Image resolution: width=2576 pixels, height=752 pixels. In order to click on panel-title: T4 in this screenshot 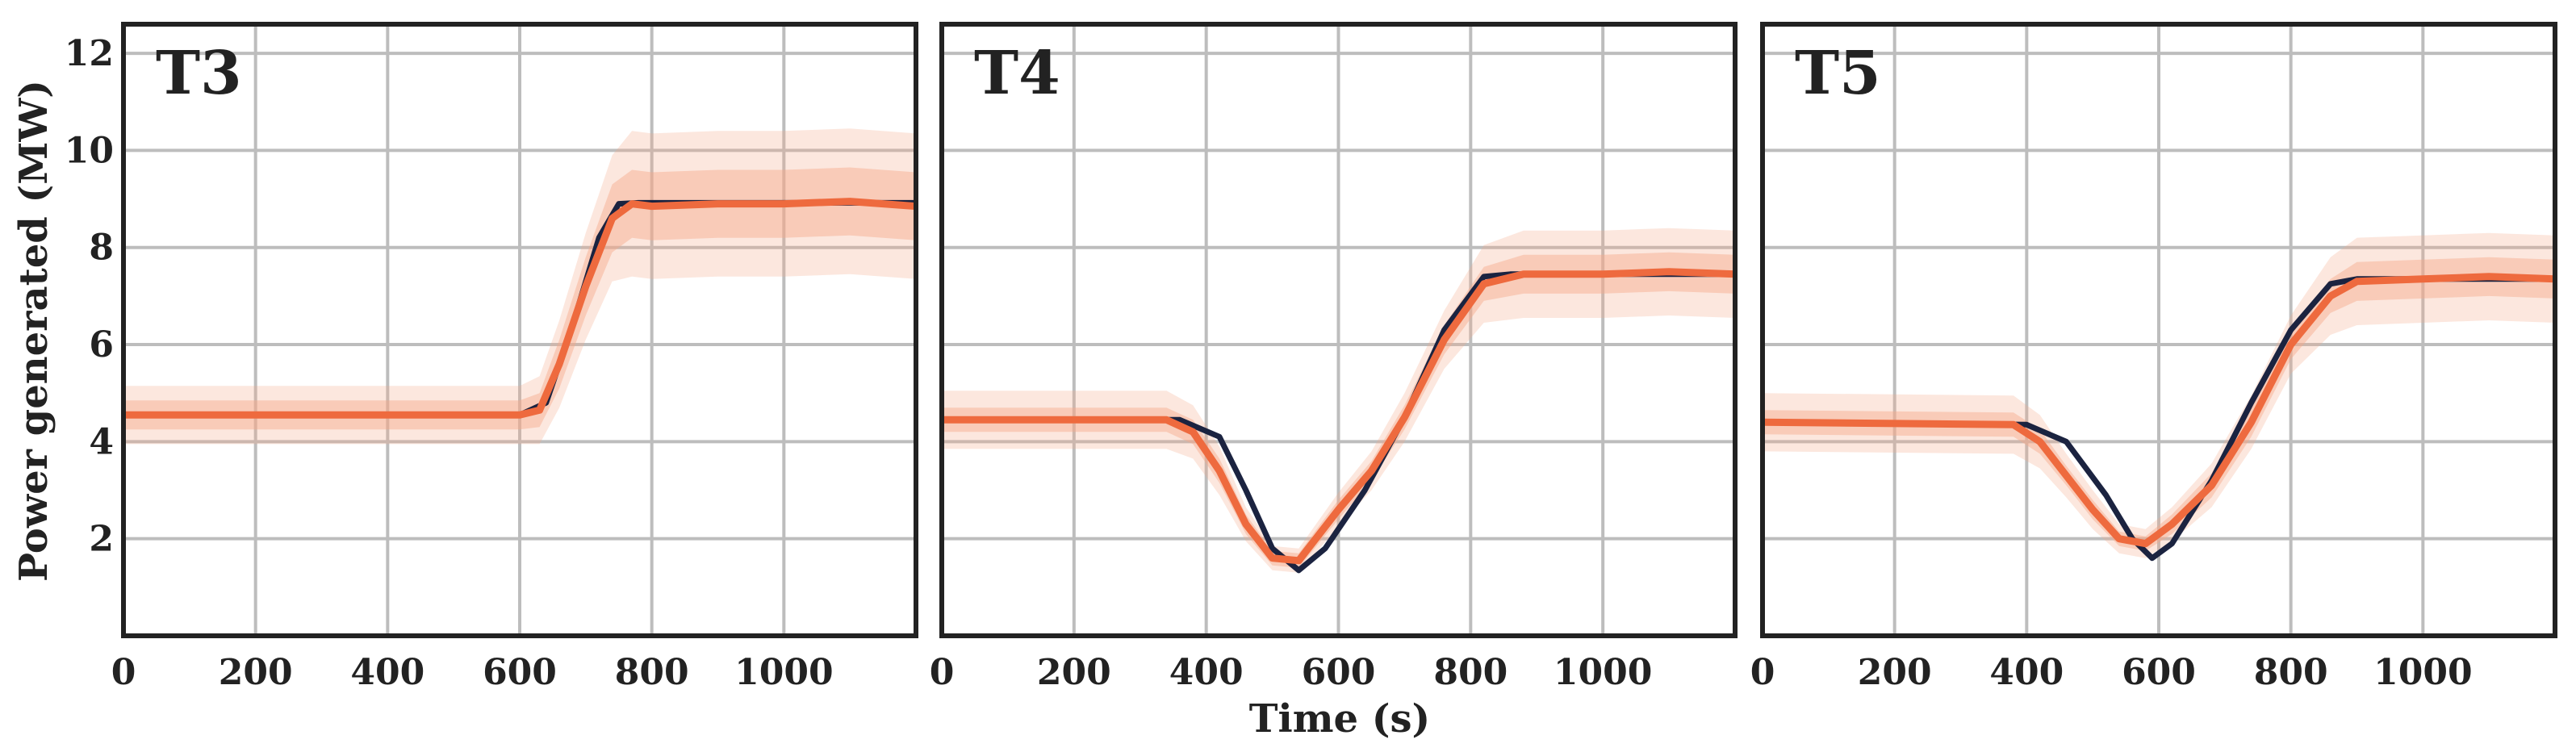, I will do `click(1017, 73)`.